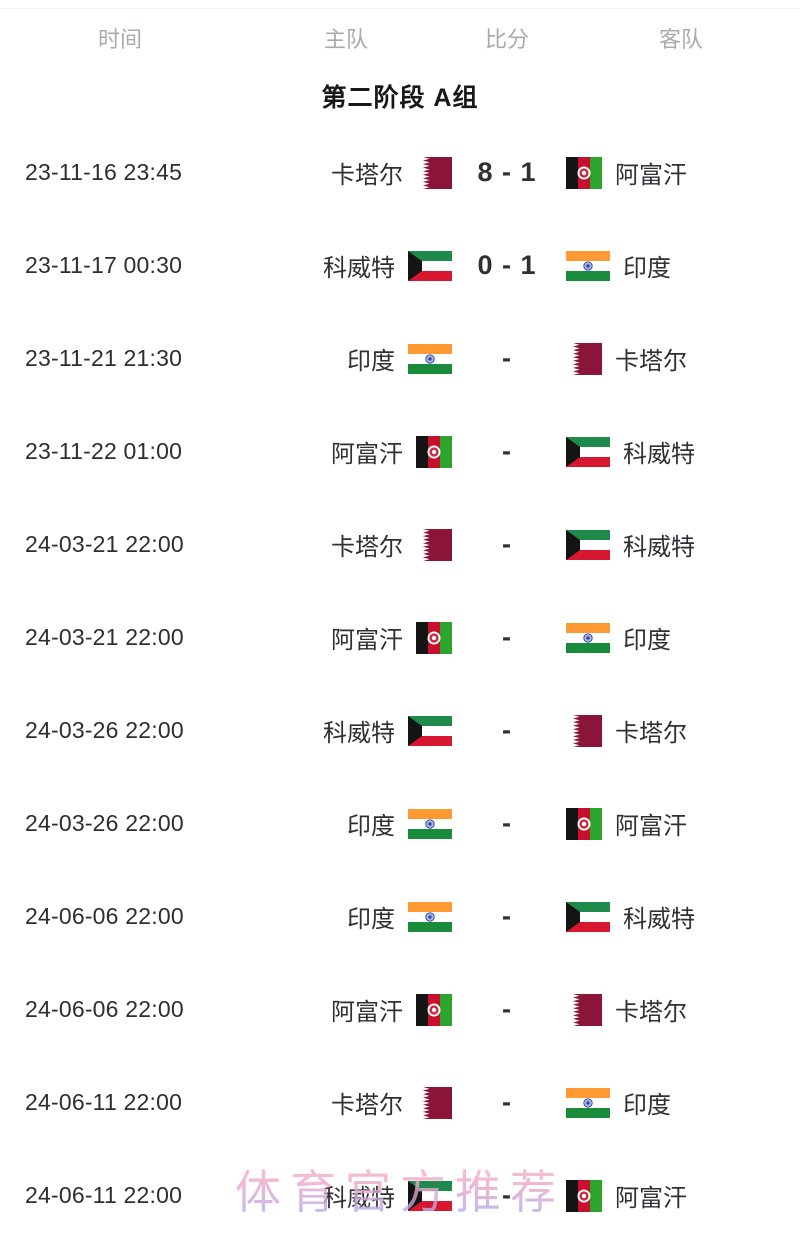 The width and height of the screenshot is (800, 1233). I want to click on match-row: 24-06-11 22:00 卡塔尔 - 印度, so click(400, 1102).